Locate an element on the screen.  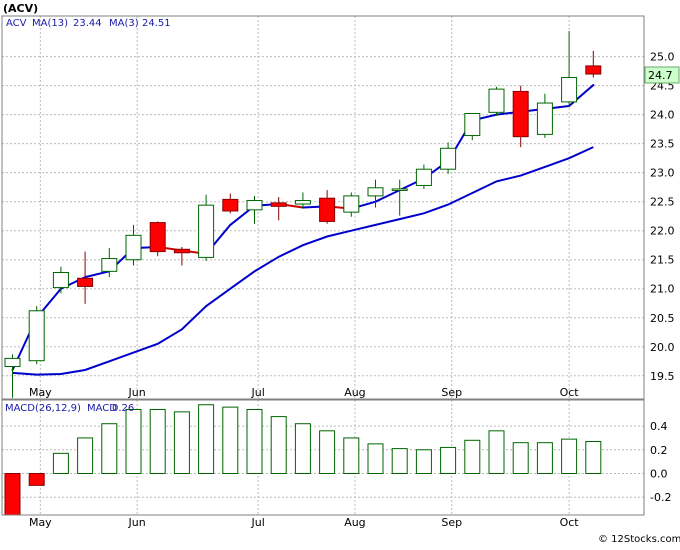
month-label: Oct is located at coordinates (570, 392).